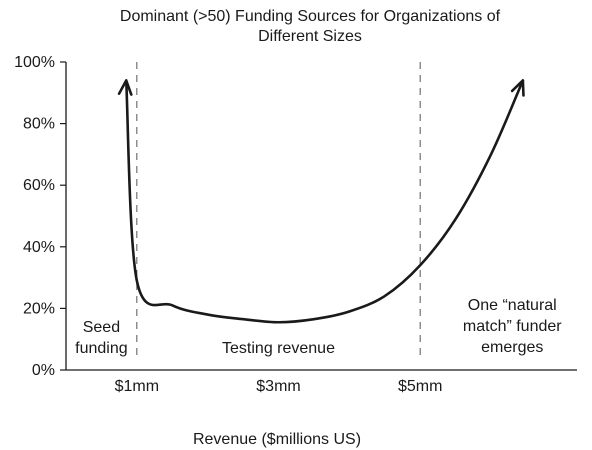 Image resolution: width=592 pixels, height=450 pixels. I want to click on left-arrowhead, so click(125, 87).